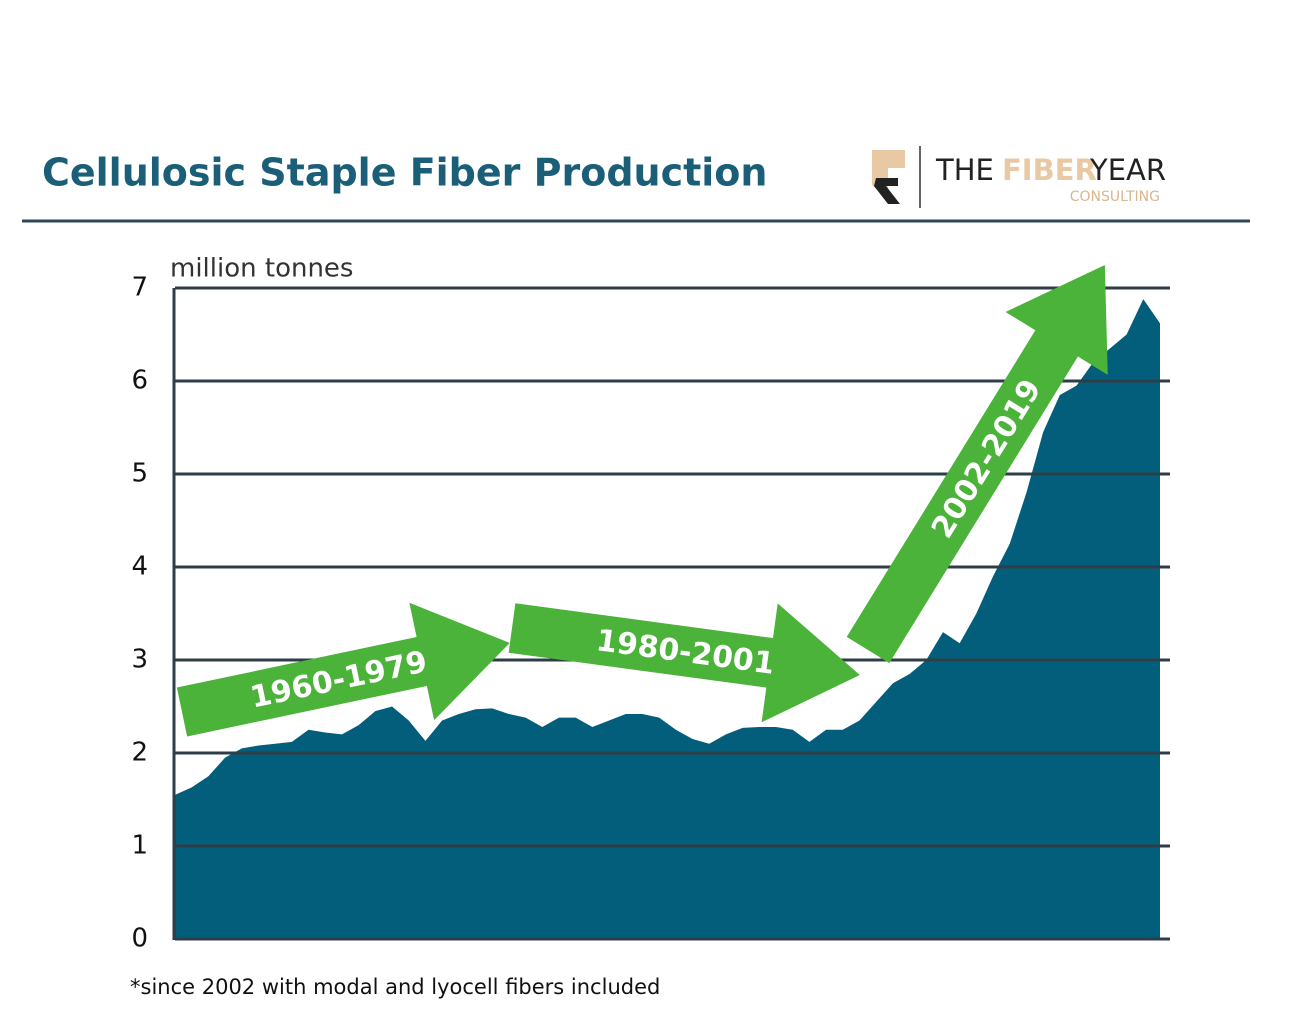  Describe the element at coordinates (139, 660) in the screenshot. I see `y-tick-label: 3` at that location.